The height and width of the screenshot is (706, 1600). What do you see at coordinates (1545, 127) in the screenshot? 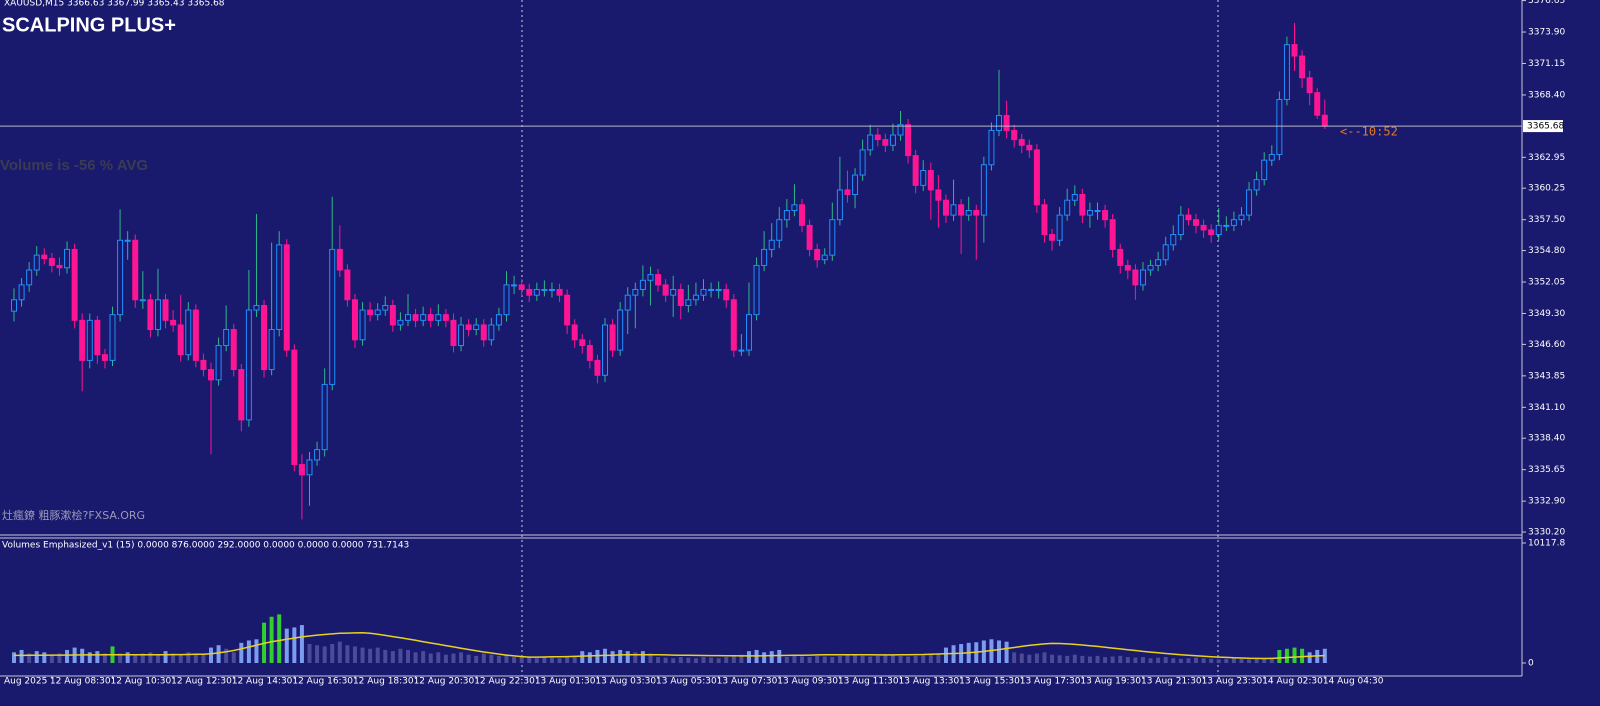
I see `price-label: 3365.68` at bounding box center [1545, 127].